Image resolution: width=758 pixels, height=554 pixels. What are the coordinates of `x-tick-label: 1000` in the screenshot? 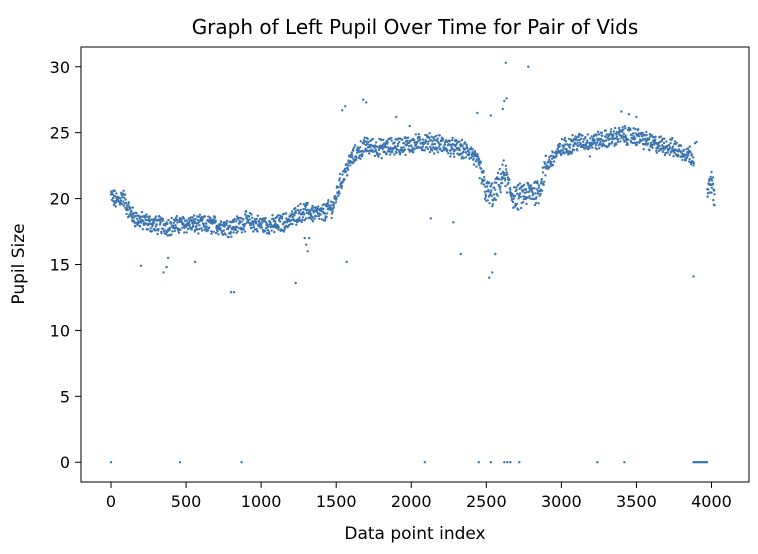 It's located at (261, 501).